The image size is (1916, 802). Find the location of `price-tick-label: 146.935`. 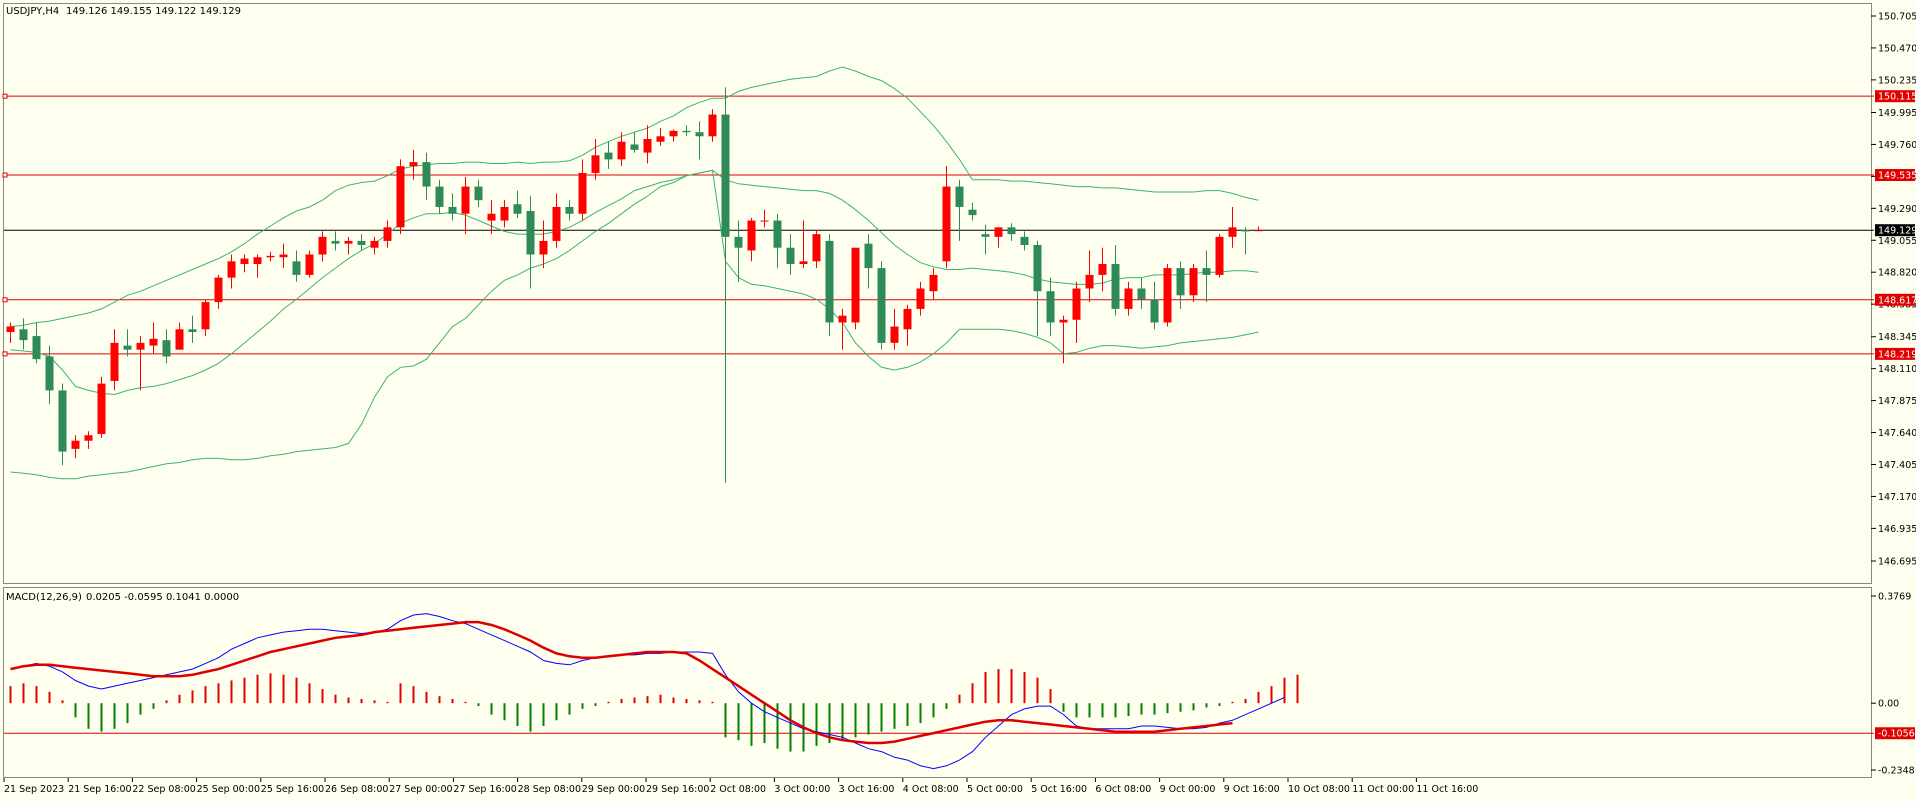

price-tick-label: 146.935 is located at coordinates (1897, 529).